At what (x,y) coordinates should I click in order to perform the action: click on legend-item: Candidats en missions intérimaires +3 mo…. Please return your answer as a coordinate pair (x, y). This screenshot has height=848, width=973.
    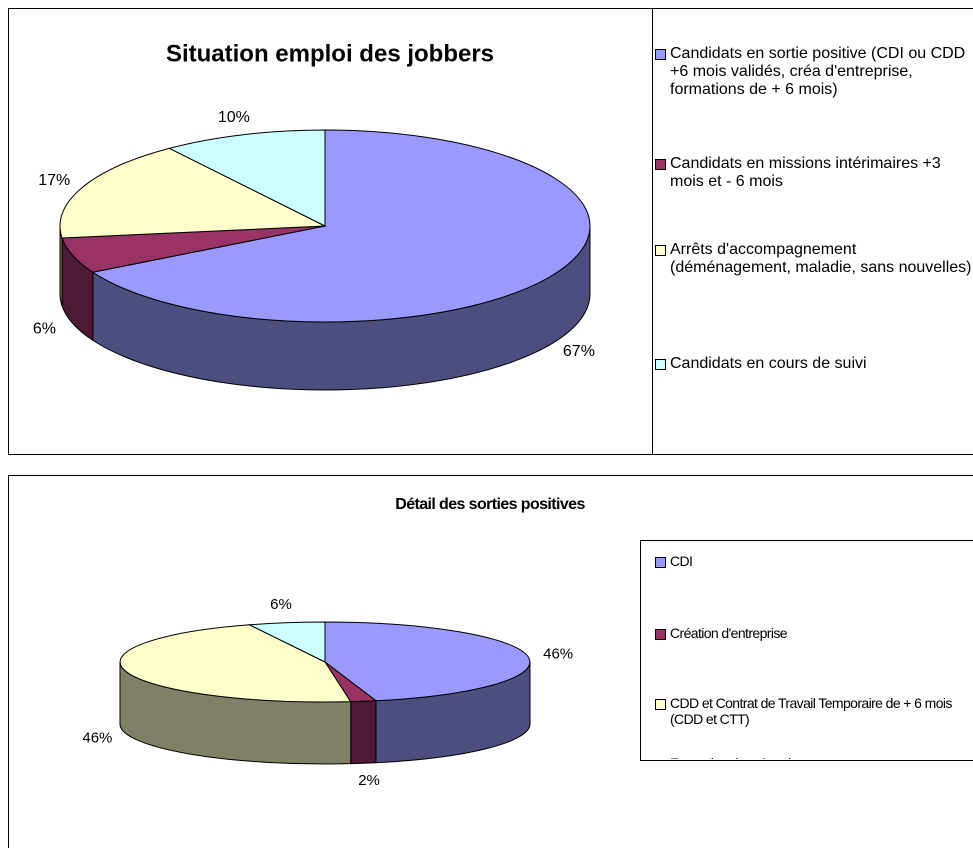
    Looking at the image, I should click on (814, 173).